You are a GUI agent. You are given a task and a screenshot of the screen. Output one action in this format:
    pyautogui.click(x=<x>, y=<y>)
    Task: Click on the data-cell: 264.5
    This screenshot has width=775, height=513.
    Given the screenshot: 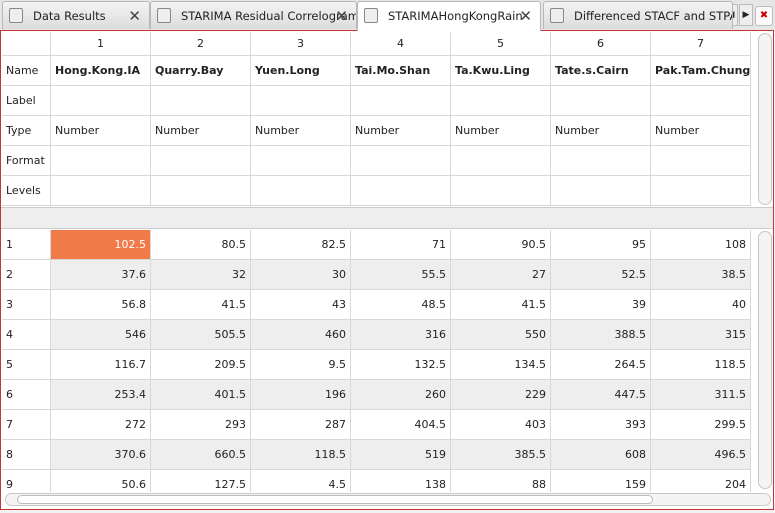 What is the action you would take?
    pyautogui.click(x=601, y=365)
    